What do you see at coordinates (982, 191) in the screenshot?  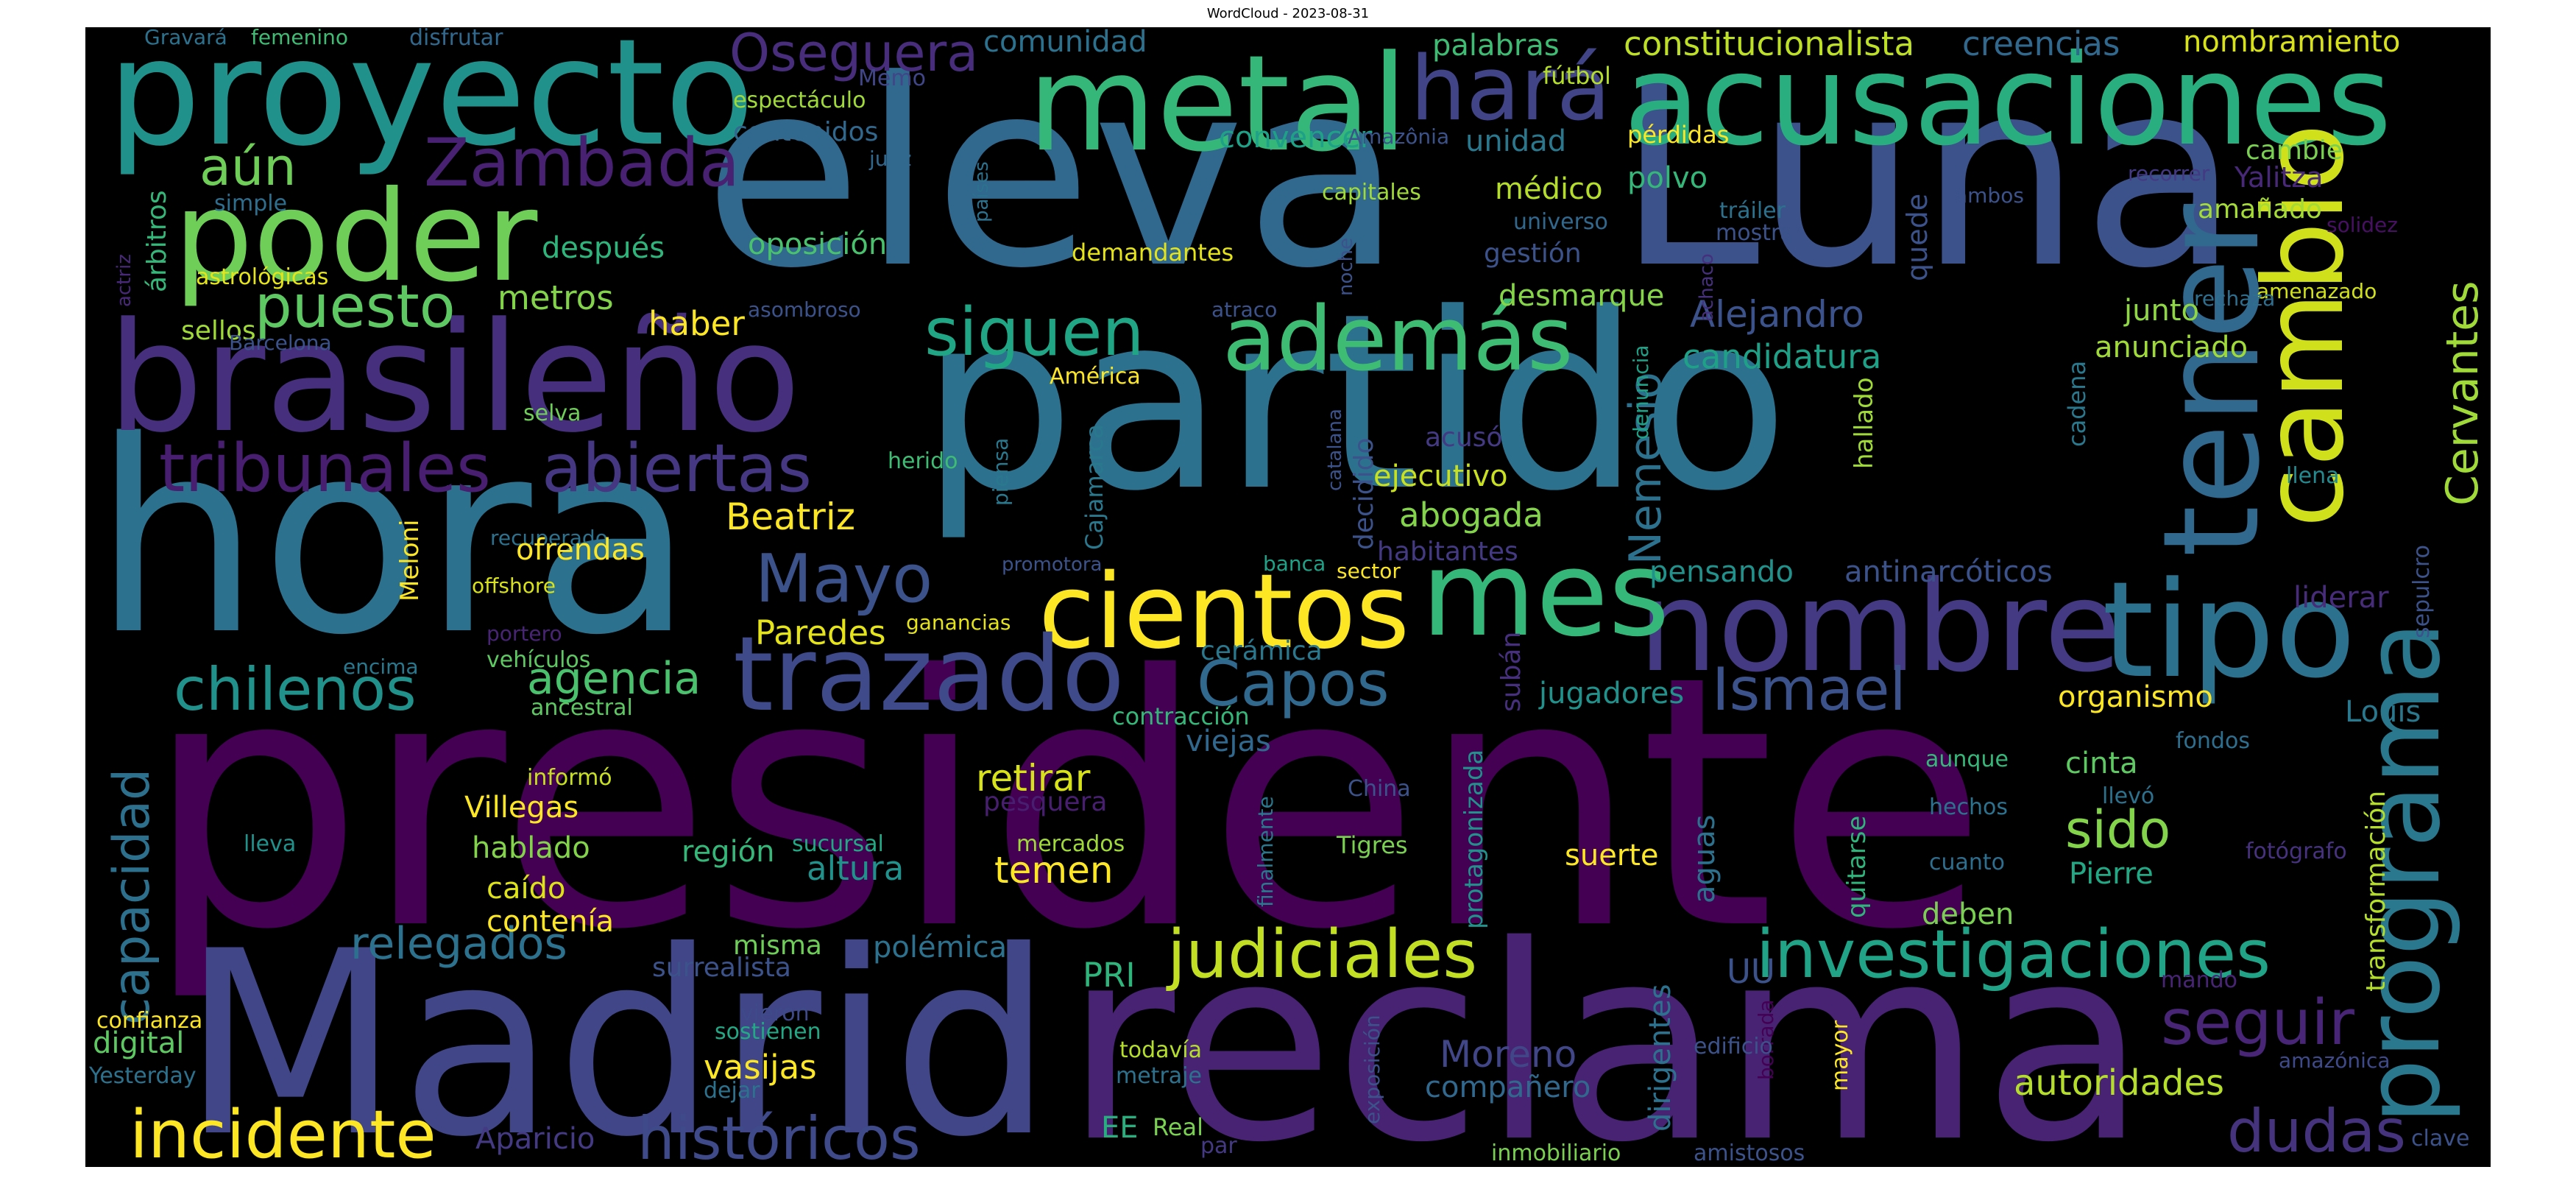 I see `word-paises: países` at bounding box center [982, 191].